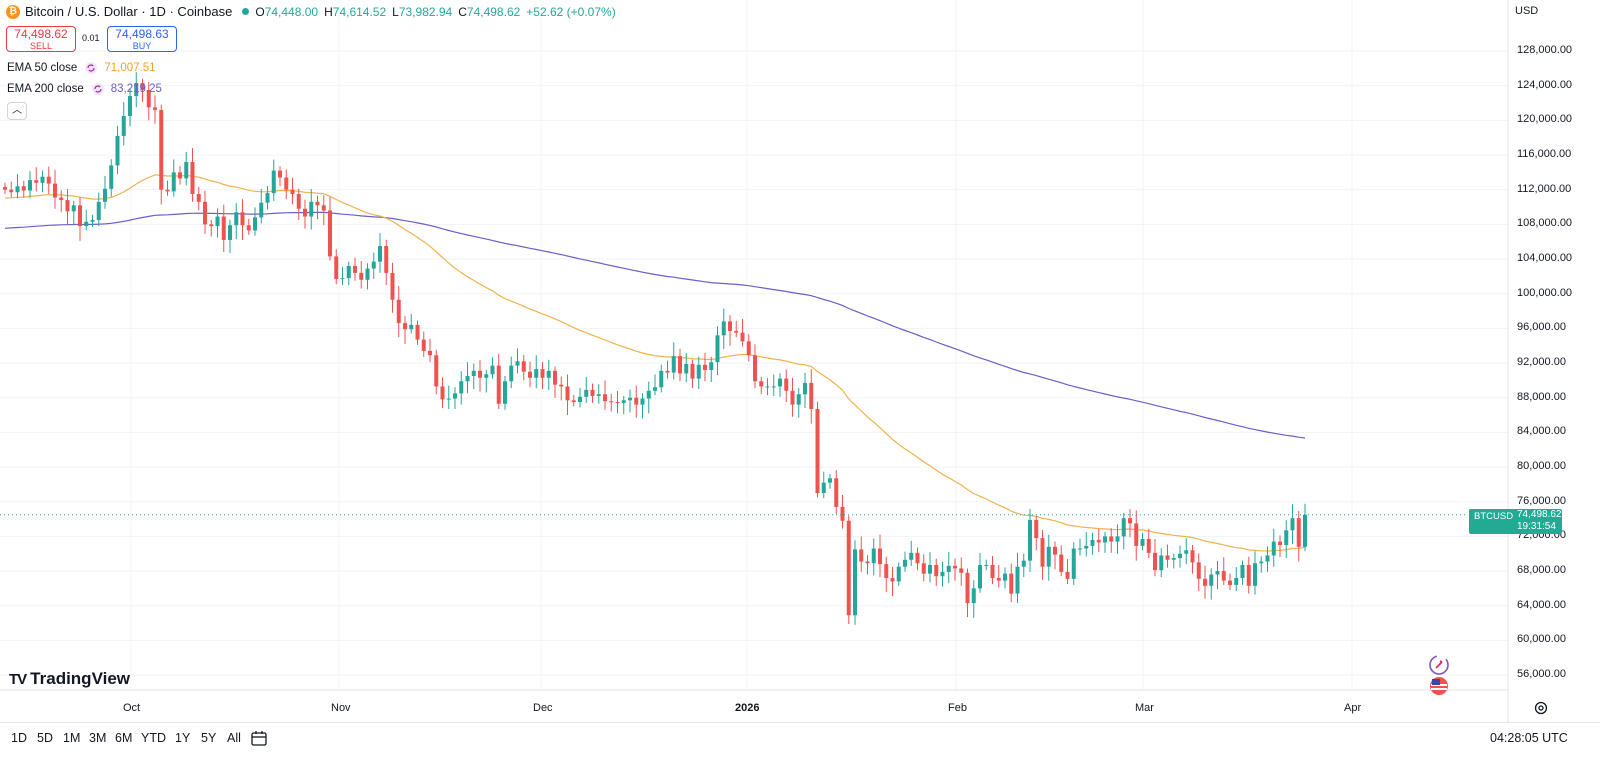  Describe the element at coordinates (1439, 686) in the screenshot. I see `us-flag-icon` at that location.